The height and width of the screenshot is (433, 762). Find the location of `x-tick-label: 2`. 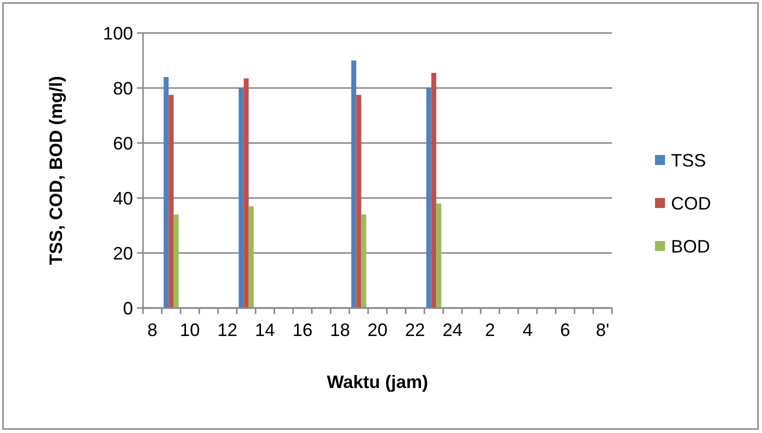

x-tick-label: 2 is located at coordinates (490, 330).